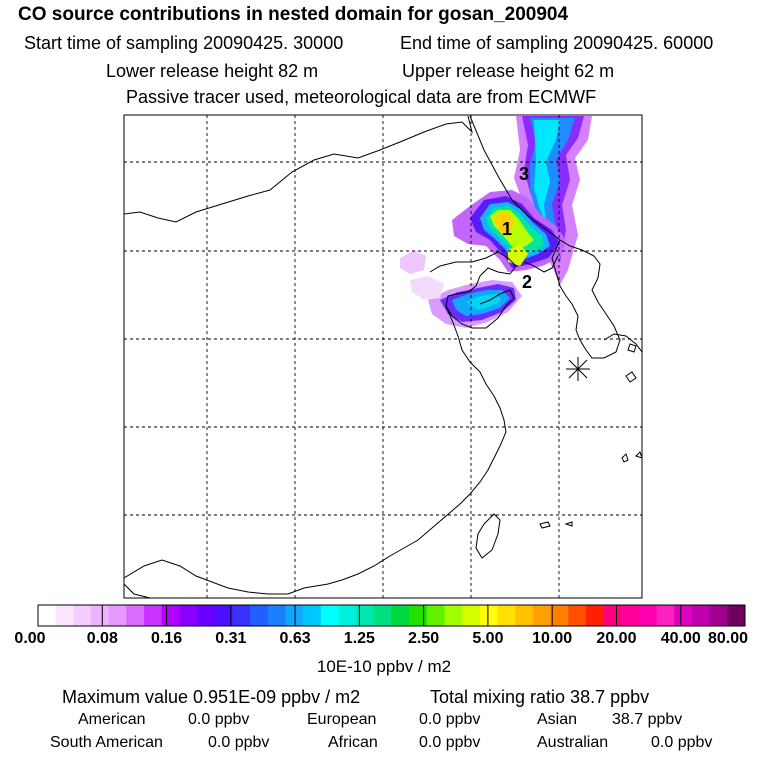 The image size is (768, 768). Describe the element at coordinates (527, 282) in the screenshot. I see `receptor-label-2: 2` at that location.